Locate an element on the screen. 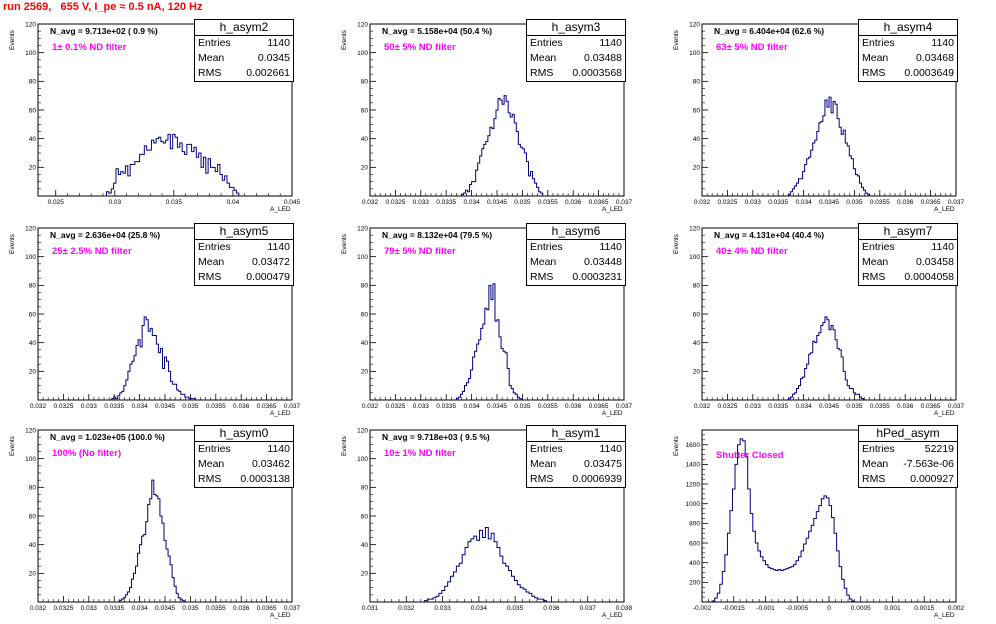  histogram-name: h_asym1 is located at coordinates (576, 434).